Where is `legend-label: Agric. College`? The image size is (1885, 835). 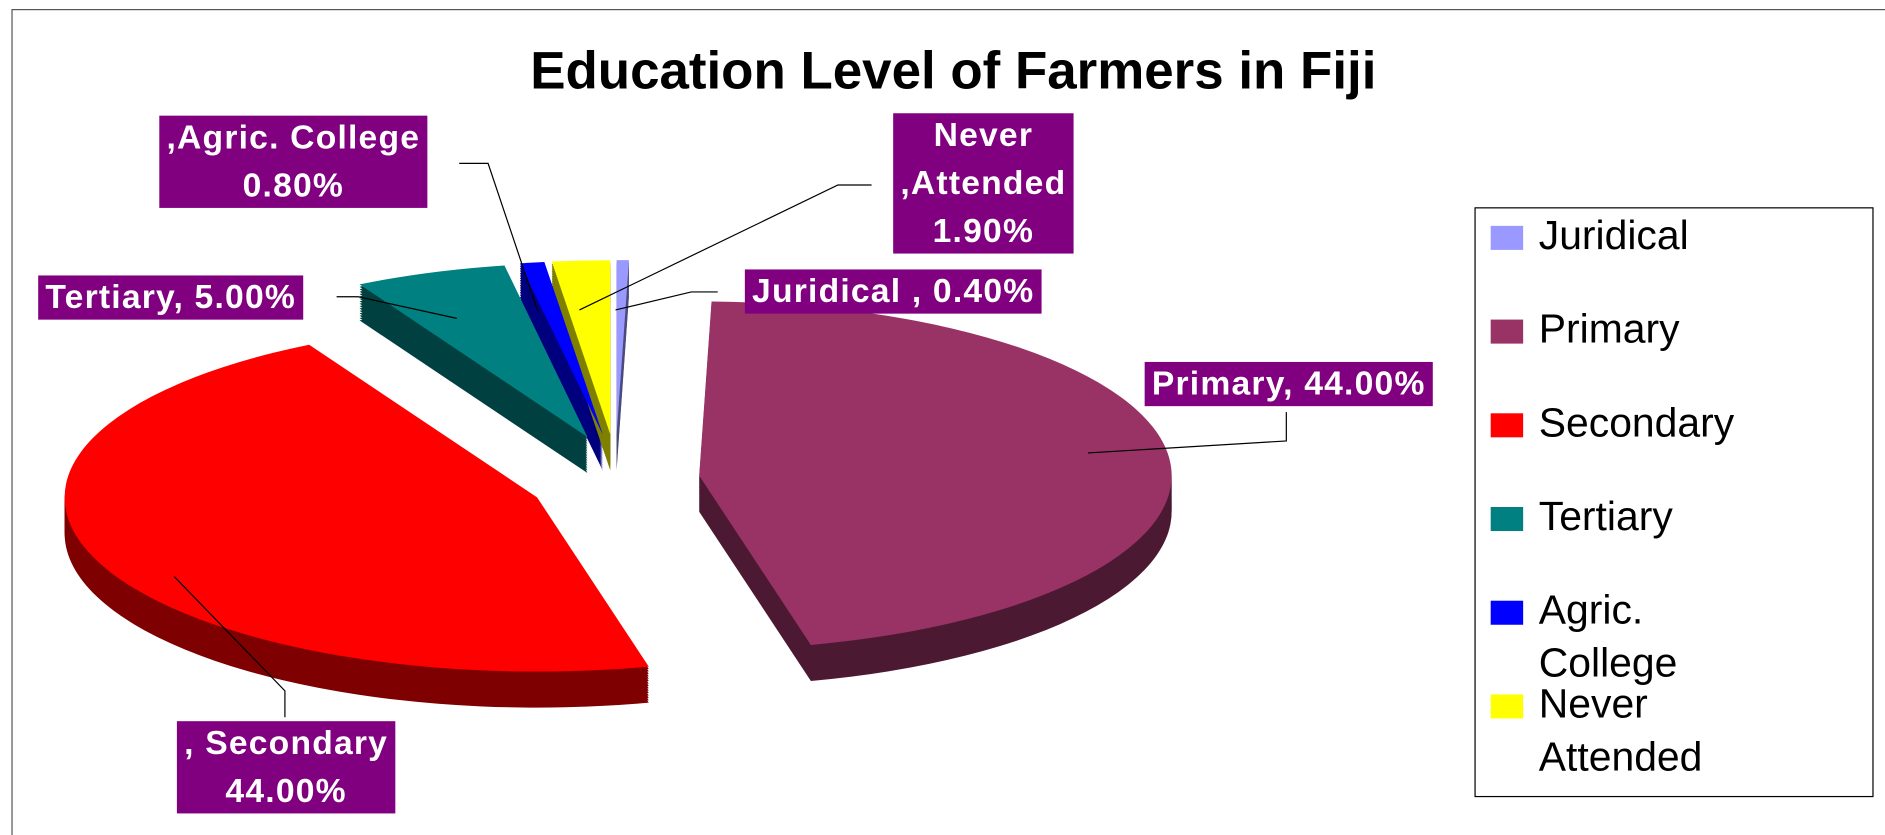
legend-label: Agric. College is located at coordinates (1608, 636).